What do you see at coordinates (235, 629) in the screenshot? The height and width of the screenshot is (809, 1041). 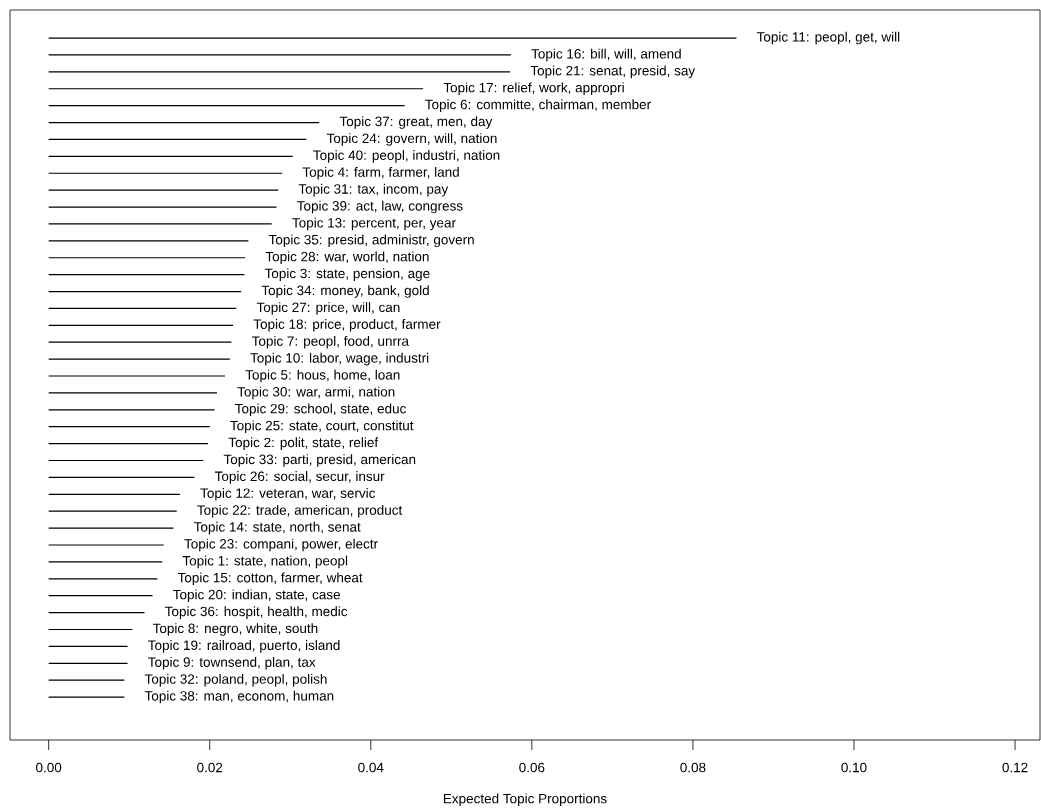 I see `y-tick-label: Topic 8: negro, white, south` at bounding box center [235, 629].